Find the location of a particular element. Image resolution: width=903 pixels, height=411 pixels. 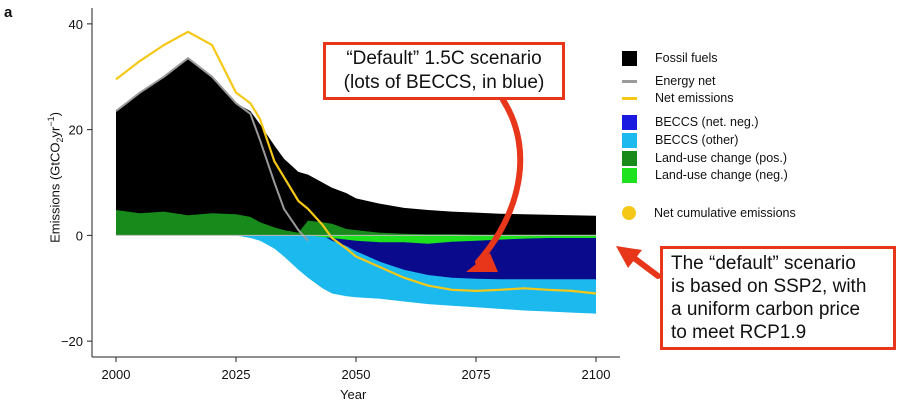

y-axis-title-part: ) is located at coordinates (55, 114).